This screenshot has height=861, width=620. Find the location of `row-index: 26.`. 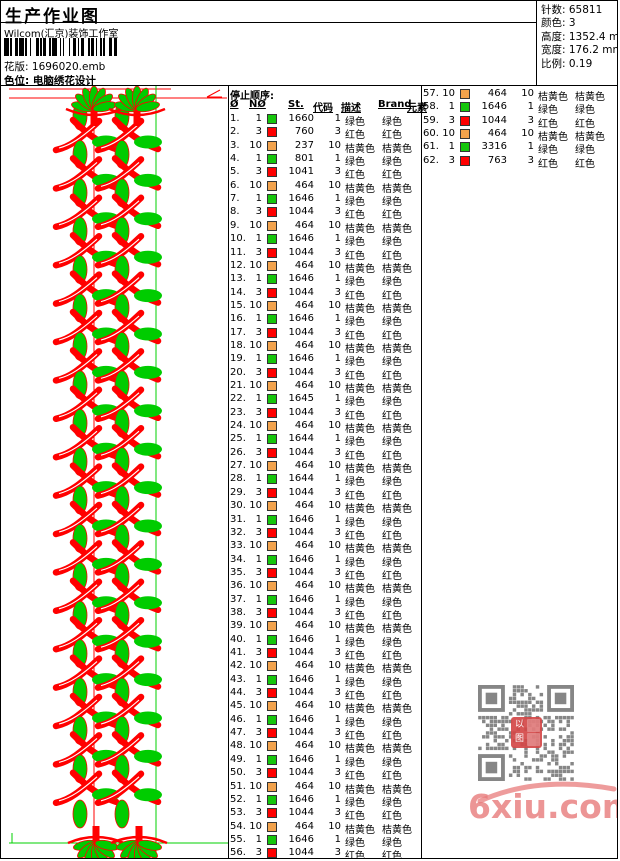

row-index: 26. is located at coordinates (238, 452).